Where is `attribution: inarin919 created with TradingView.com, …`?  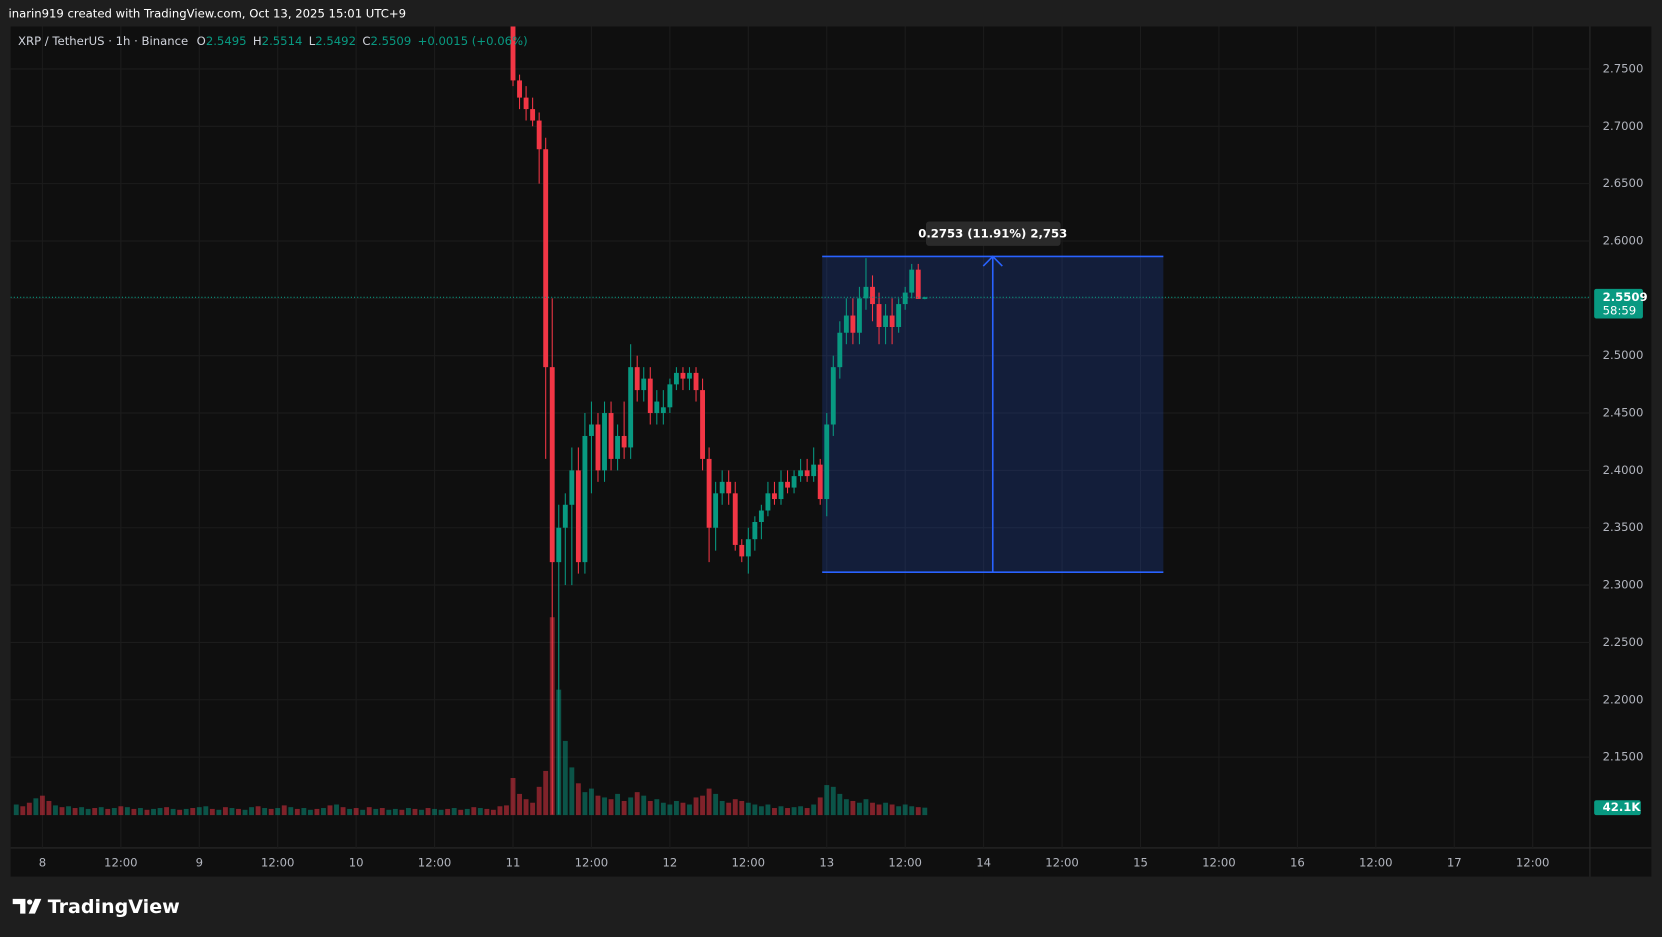
attribution: inarin919 created with TradingView.com, … is located at coordinates (207, 13).